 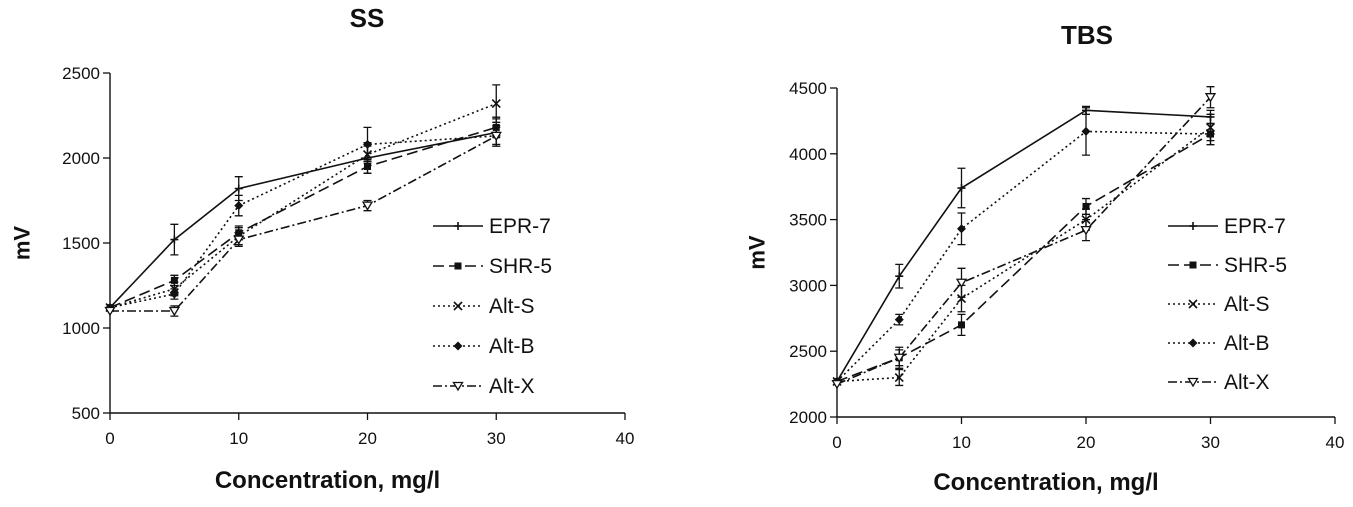 What do you see at coordinates (808, 154) in the screenshot?
I see `y-tick-label: 4000` at bounding box center [808, 154].